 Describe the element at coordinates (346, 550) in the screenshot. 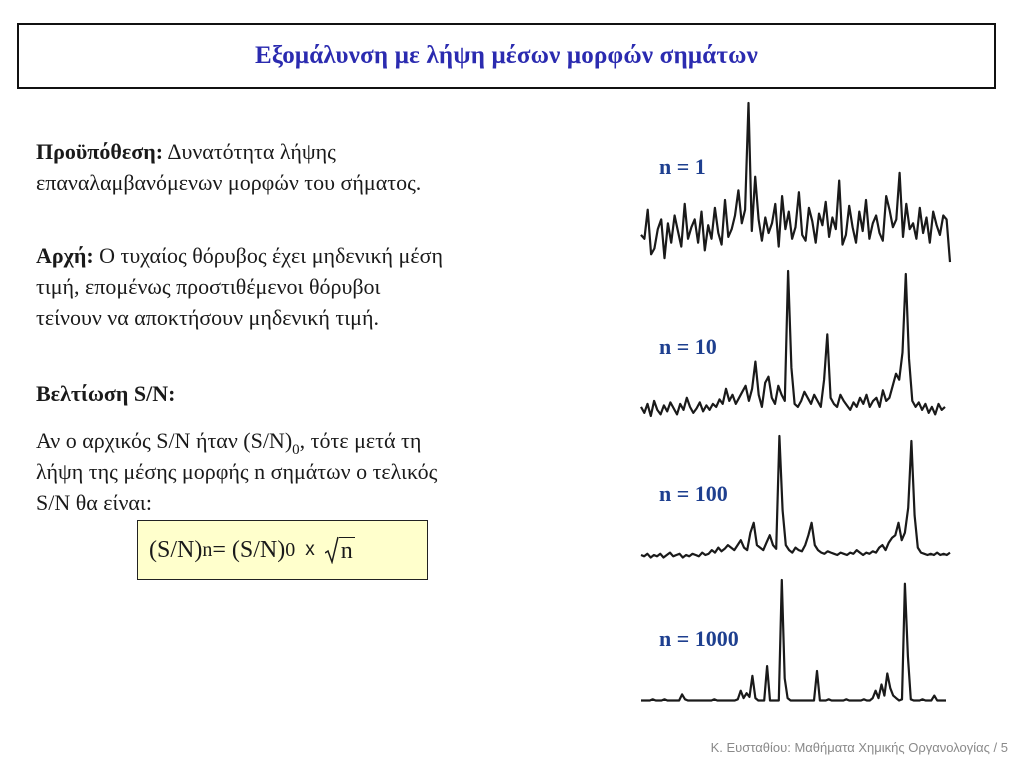

I see `formula-radicand: n` at that location.